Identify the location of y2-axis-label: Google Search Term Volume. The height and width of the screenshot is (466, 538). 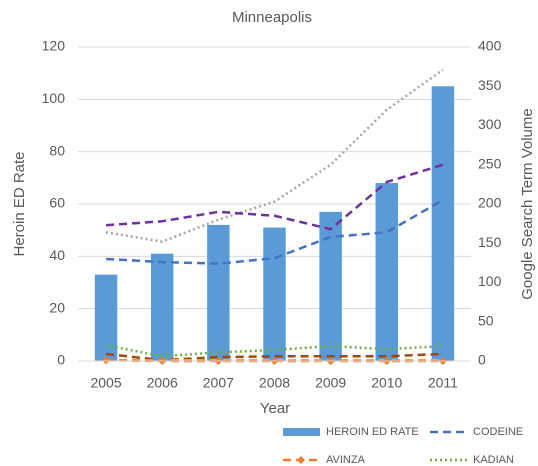
(527, 204).